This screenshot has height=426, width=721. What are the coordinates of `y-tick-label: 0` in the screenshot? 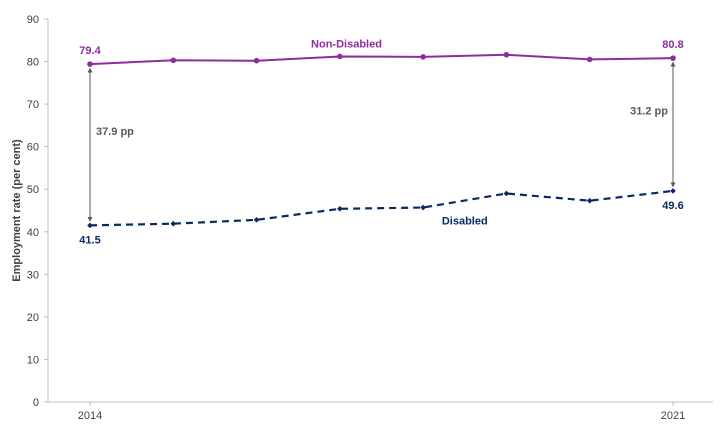 It's located at (36, 403).